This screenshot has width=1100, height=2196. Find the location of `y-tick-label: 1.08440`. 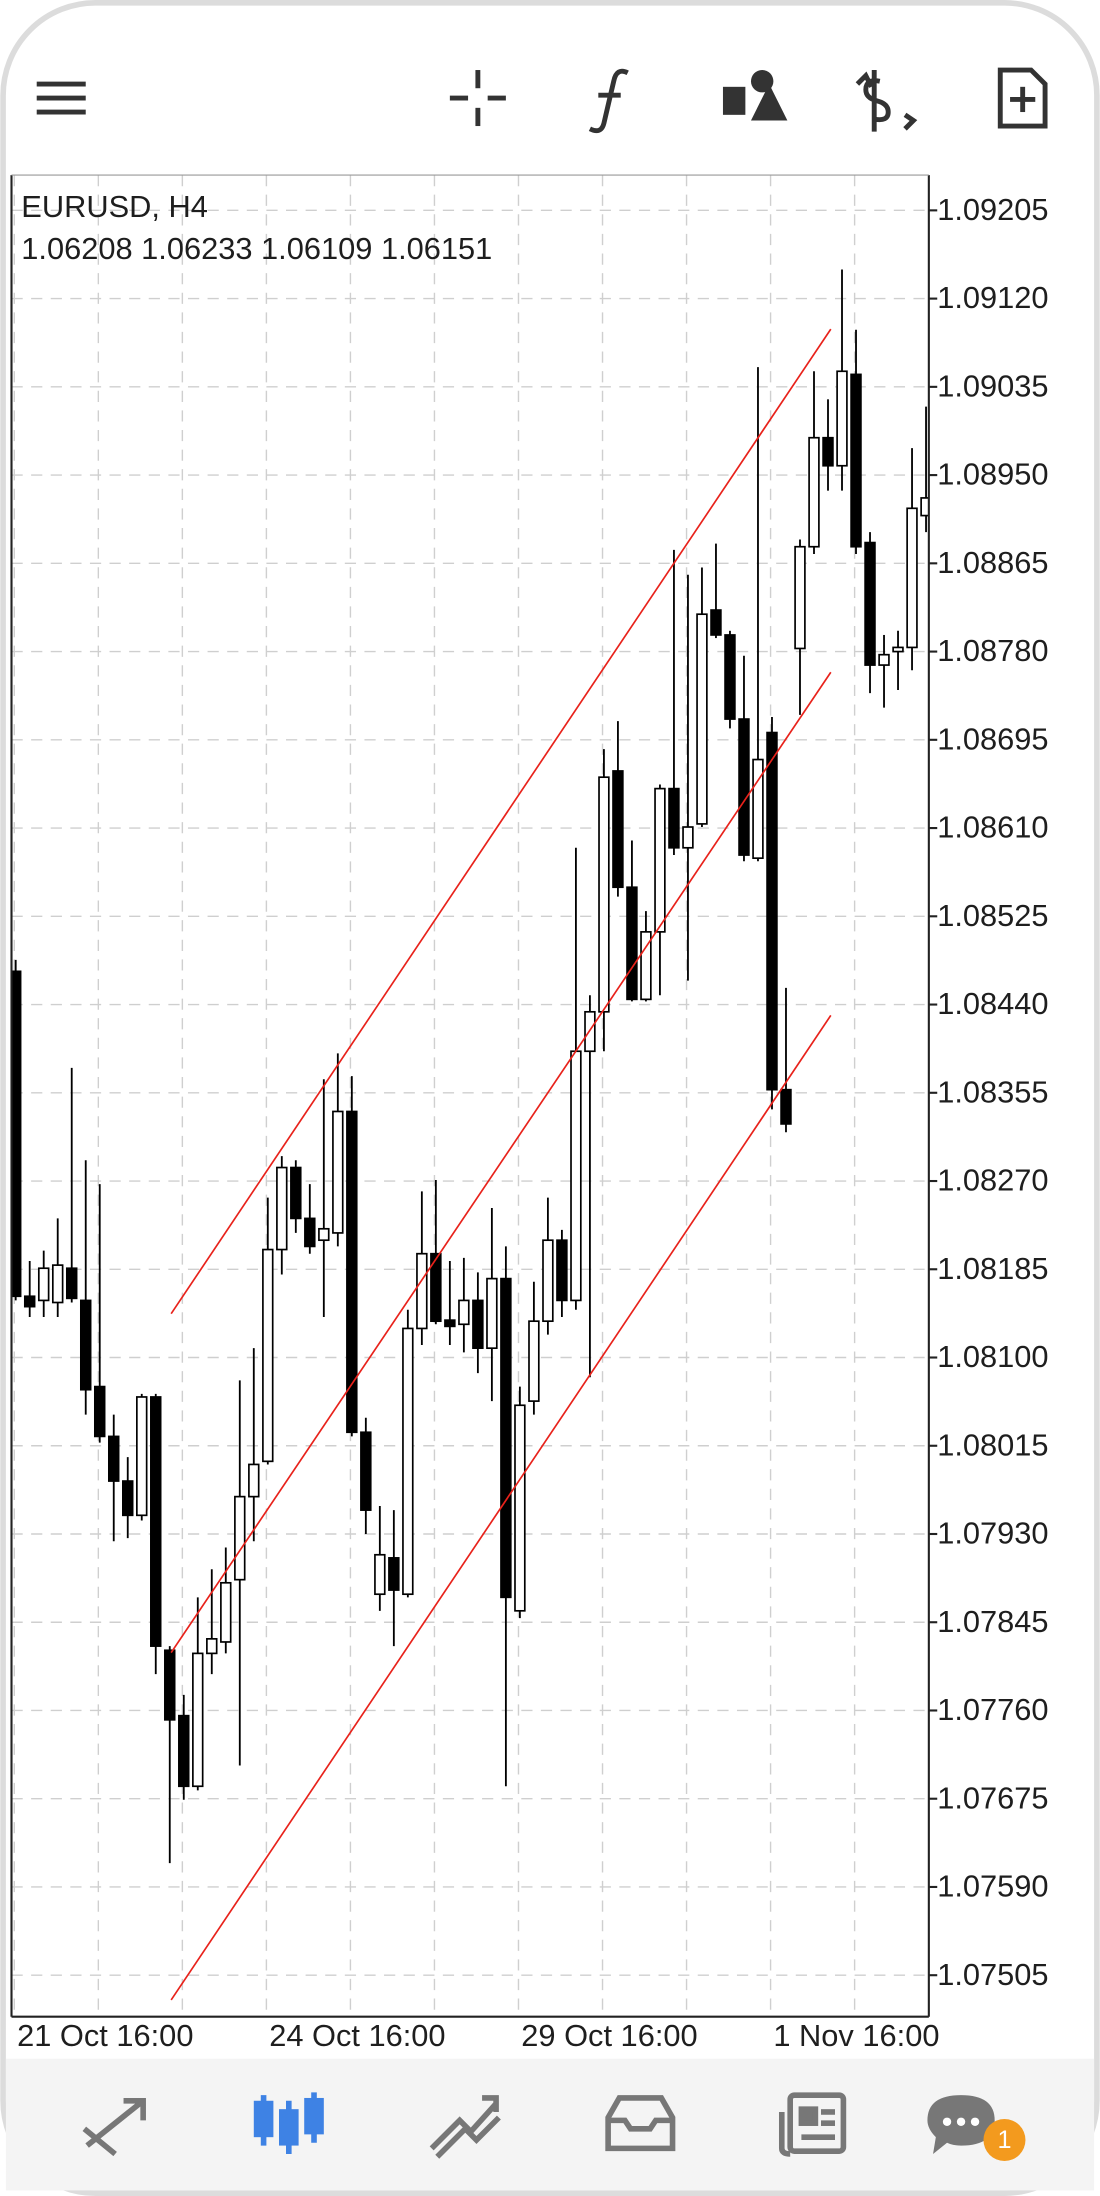

y-tick-label: 1.08440 is located at coordinates (992, 1003).